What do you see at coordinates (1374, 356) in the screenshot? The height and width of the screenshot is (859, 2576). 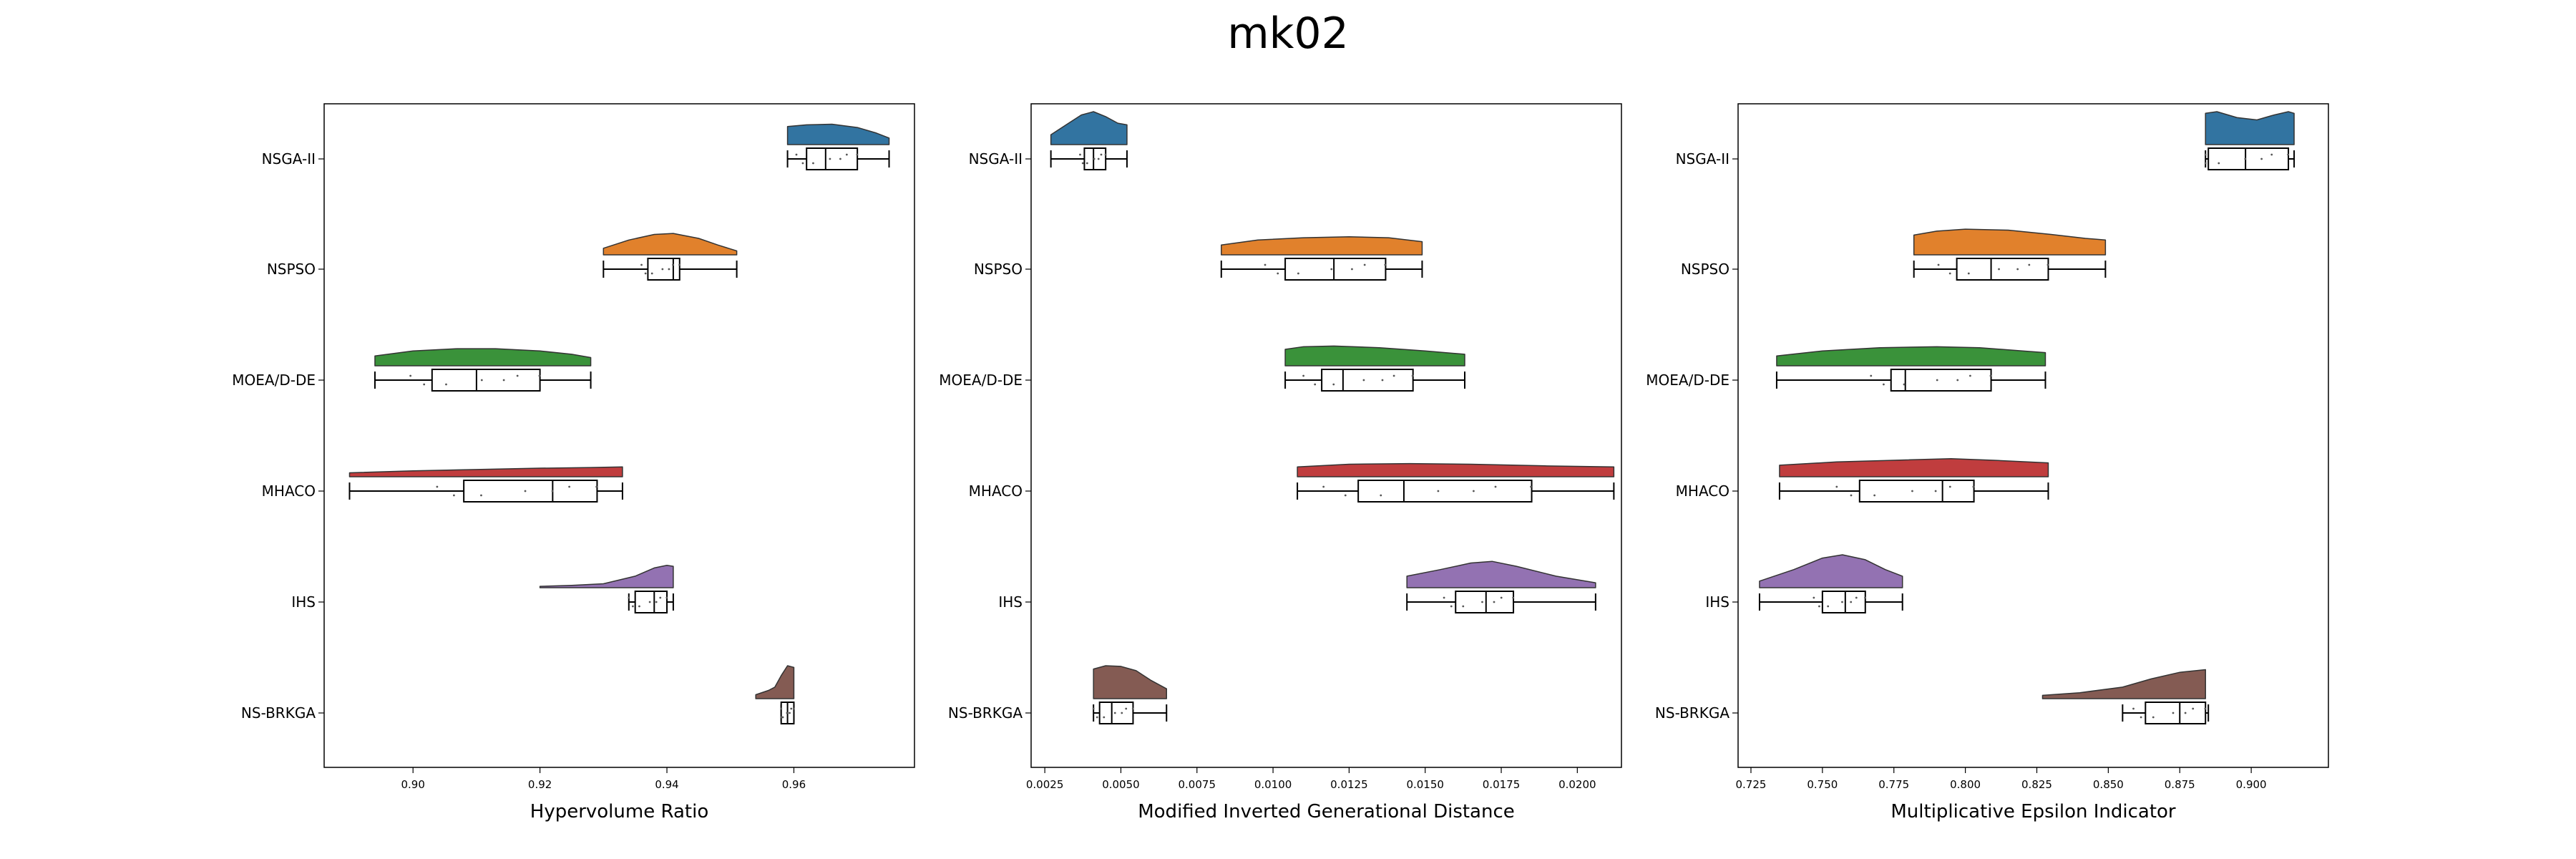 I see `cloud-moea-d-de` at bounding box center [1374, 356].